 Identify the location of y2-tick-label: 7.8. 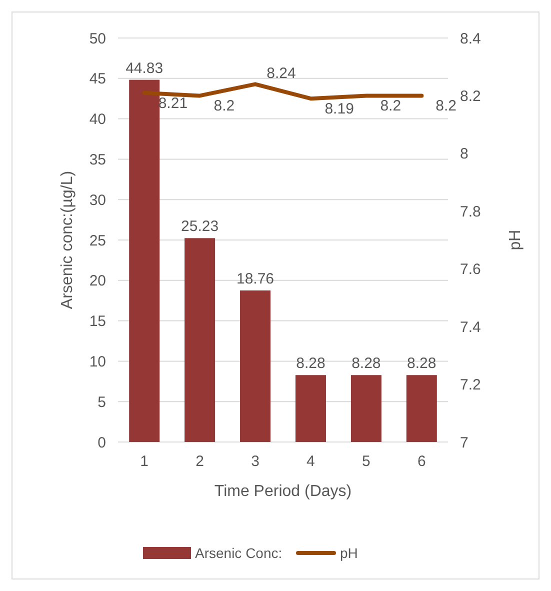
(470, 211).